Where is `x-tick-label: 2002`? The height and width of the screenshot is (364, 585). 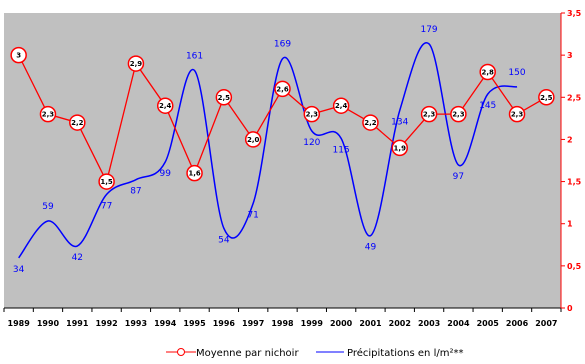
x-tick-label: 2002 is located at coordinates (400, 323).